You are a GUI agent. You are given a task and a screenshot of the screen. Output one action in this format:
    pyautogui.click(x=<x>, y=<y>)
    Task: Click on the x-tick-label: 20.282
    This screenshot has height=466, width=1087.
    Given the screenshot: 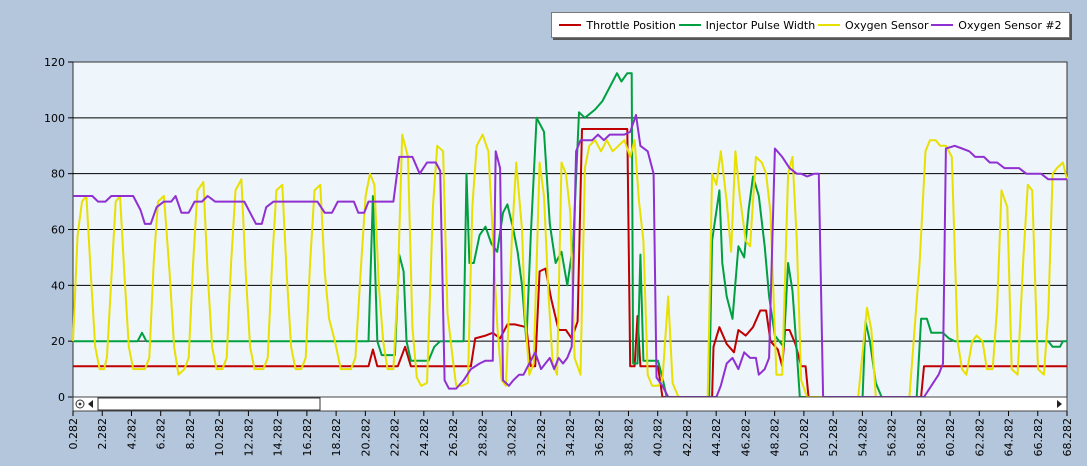 What is the action you would take?
    pyautogui.click(x=365, y=437)
    